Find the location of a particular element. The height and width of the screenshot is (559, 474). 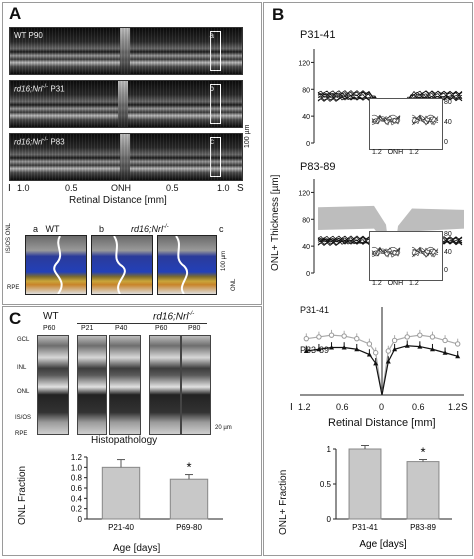

y-tick-label: 0.5 is located at coordinates (326, 484).